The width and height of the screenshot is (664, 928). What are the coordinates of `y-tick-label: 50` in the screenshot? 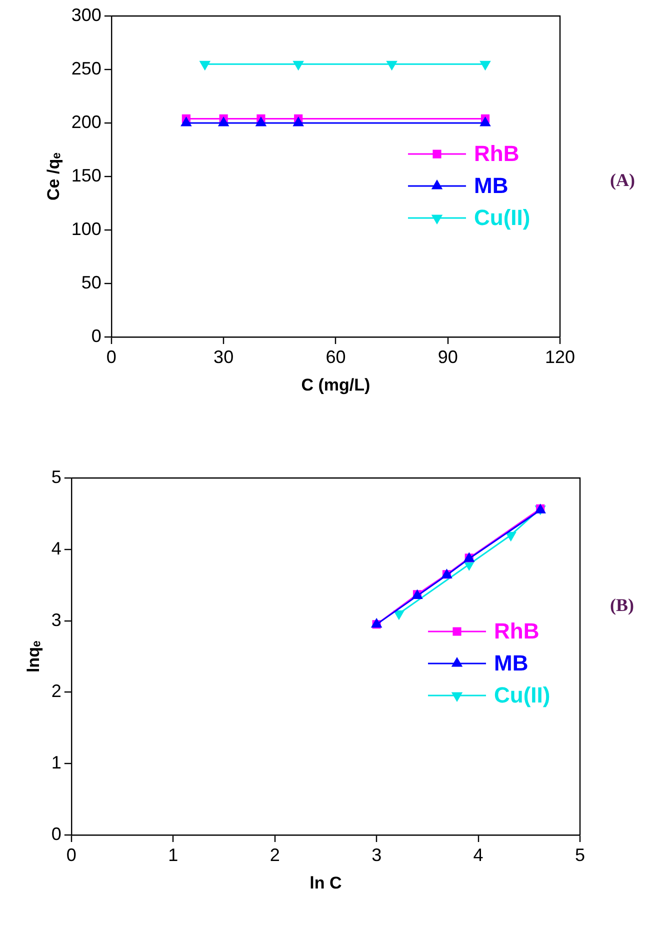 It's located at (91, 282).